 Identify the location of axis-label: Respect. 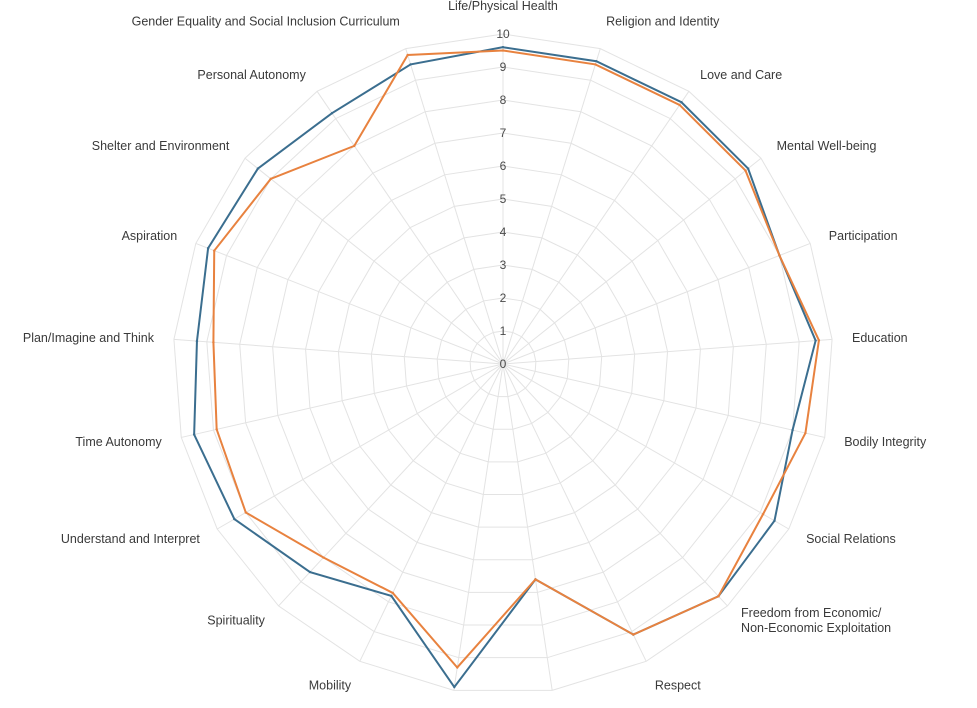
(678, 685).